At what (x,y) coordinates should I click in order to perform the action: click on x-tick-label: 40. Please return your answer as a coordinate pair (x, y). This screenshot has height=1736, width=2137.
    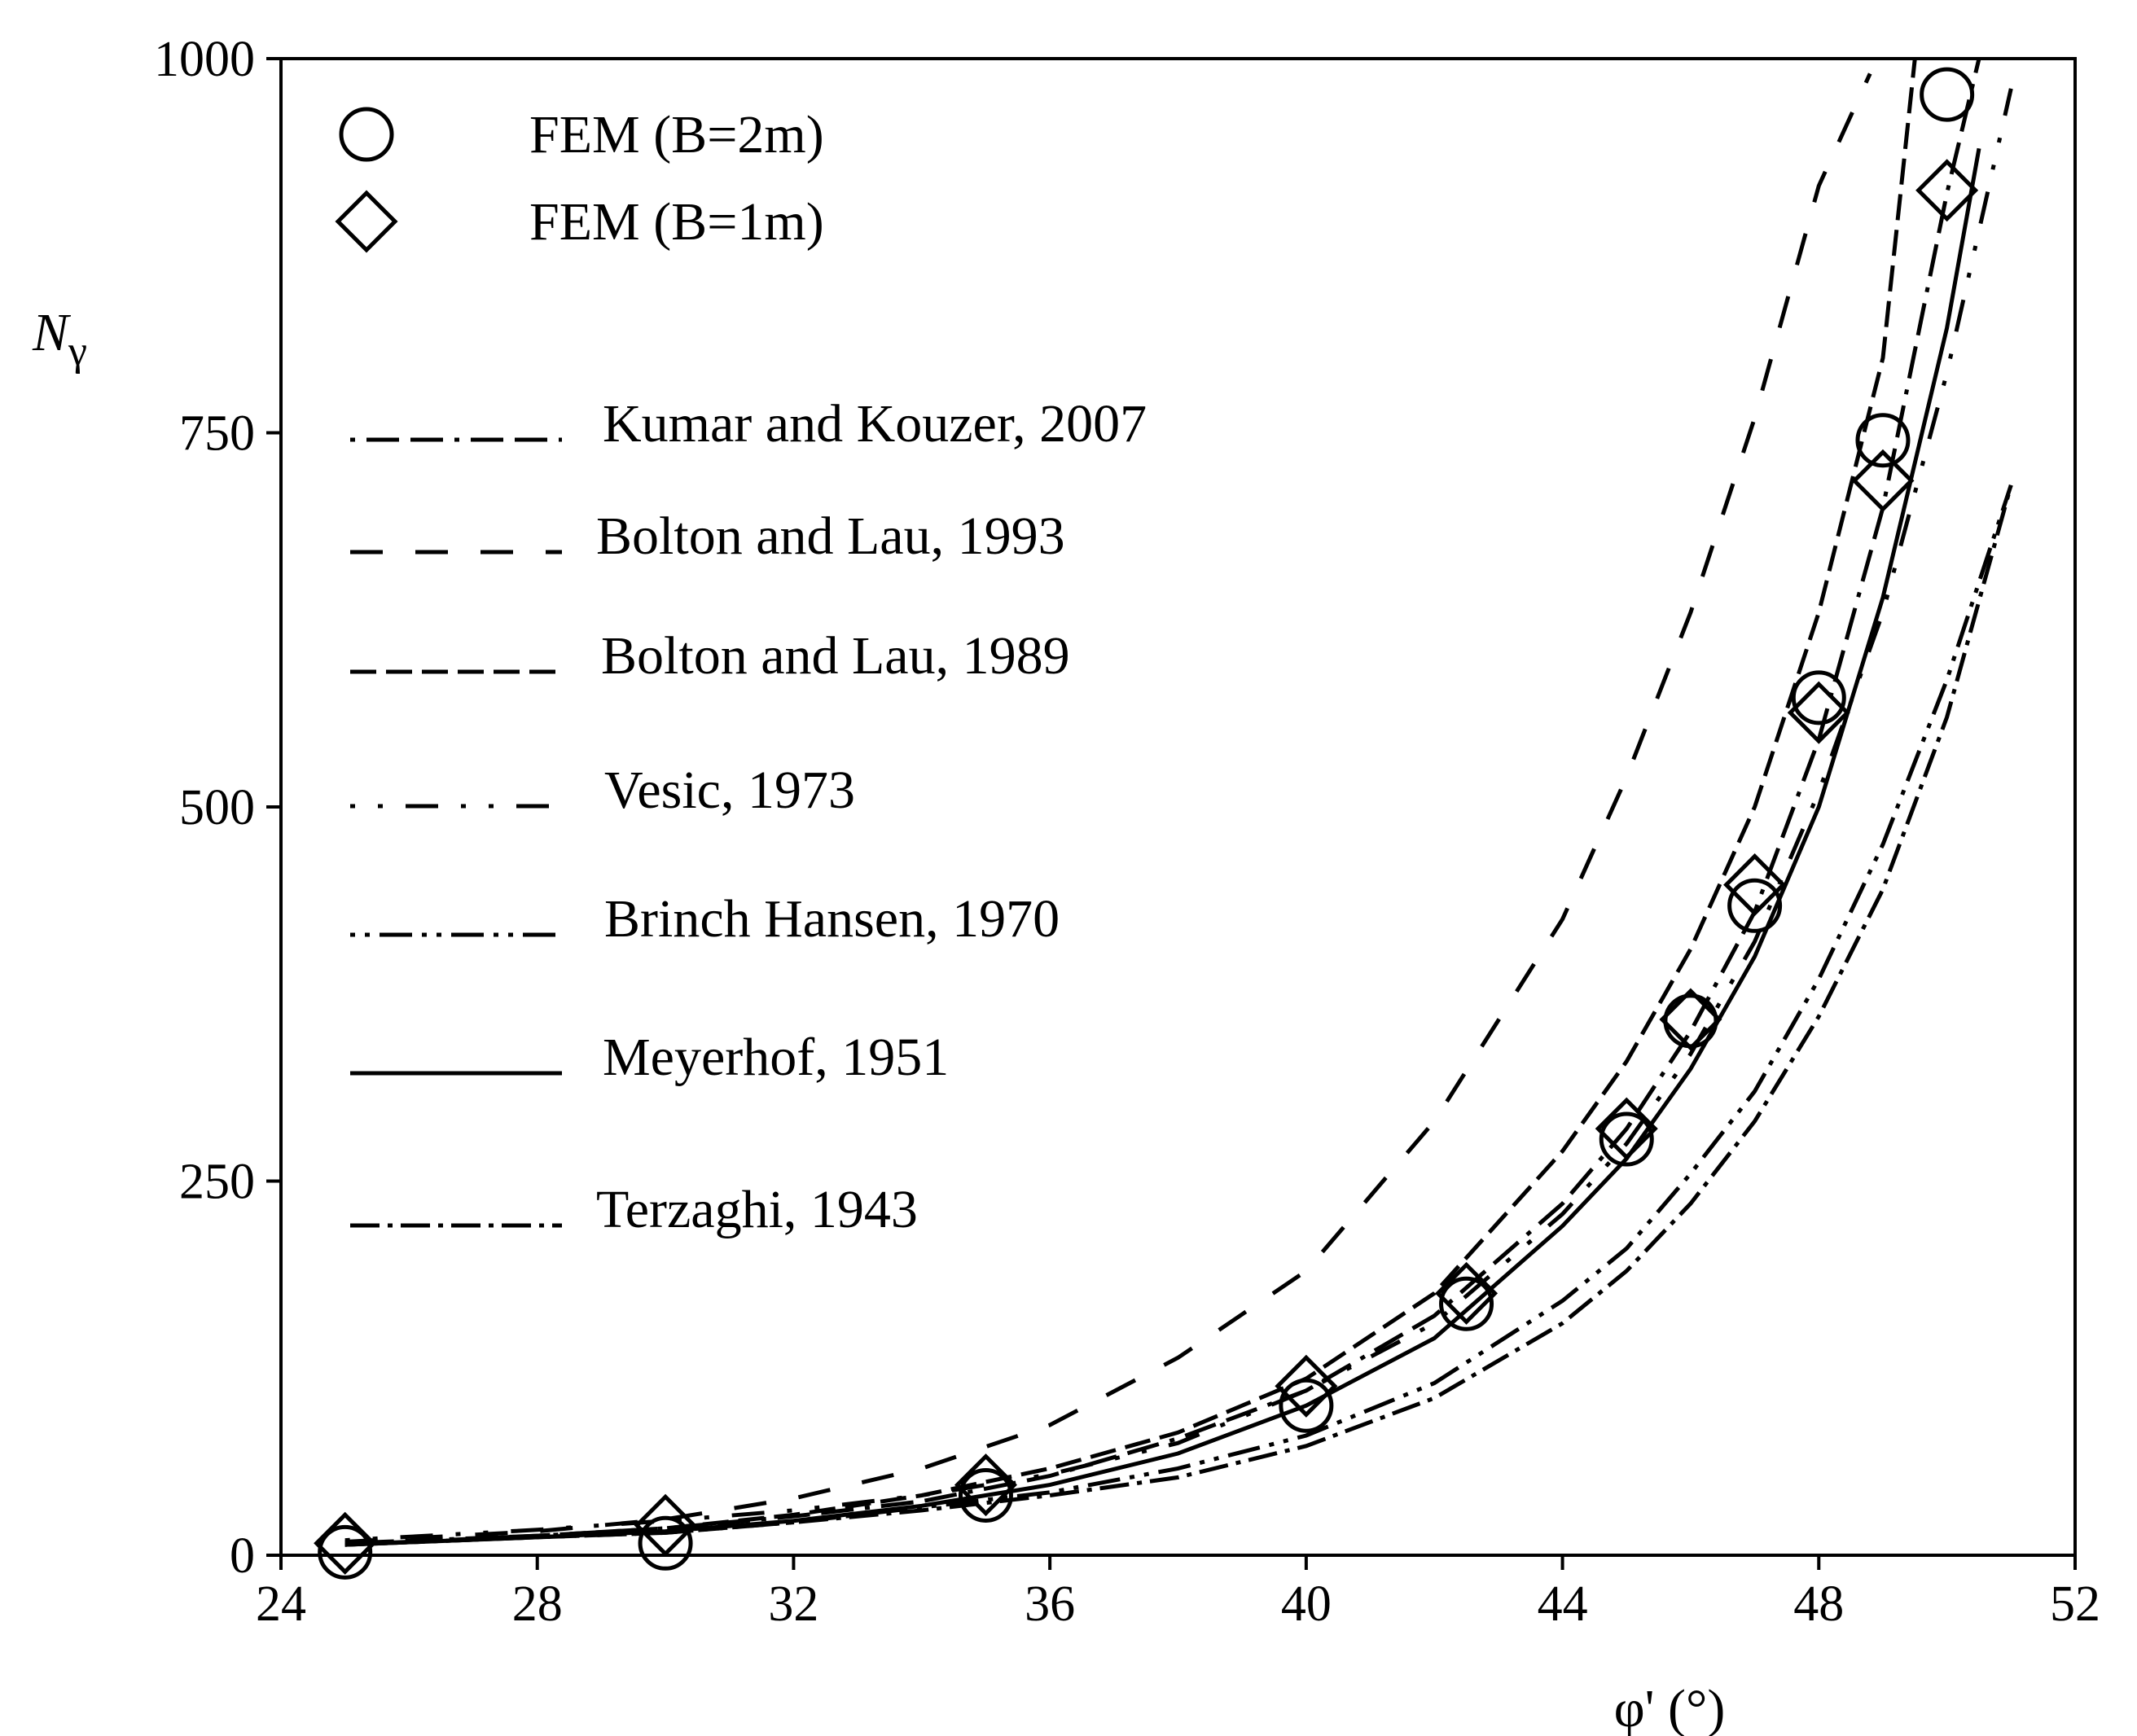
    Looking at the image, I should click on (1306, 1604).